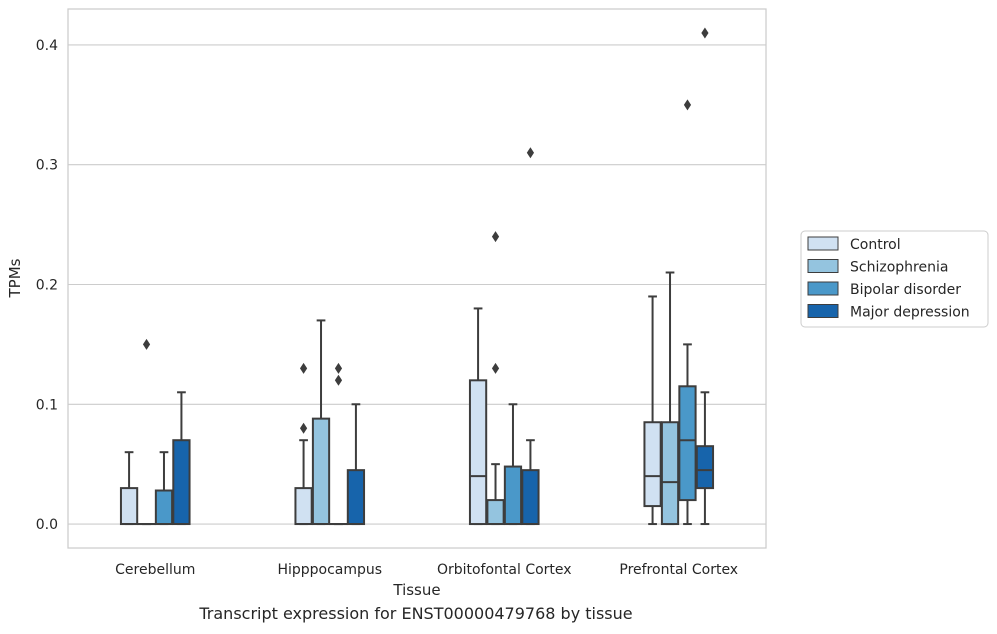 This screenshot has height=634, width=997. I want to click on x-tick-label: Cerebellum, so click(155, 570).